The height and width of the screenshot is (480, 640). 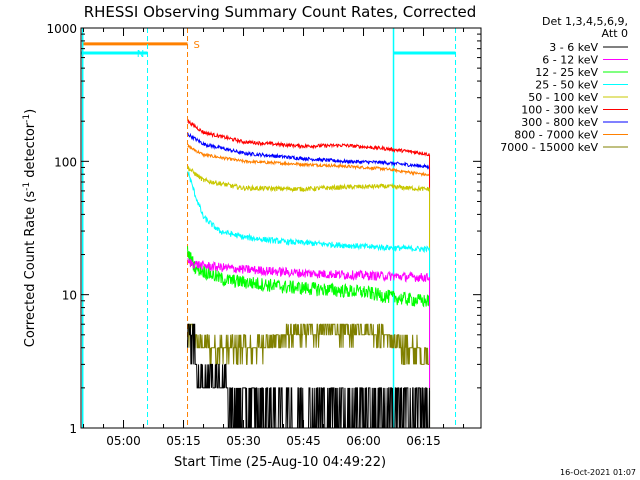 I want to click on x-tick-label: 06:15, so click(x=423, y=441).